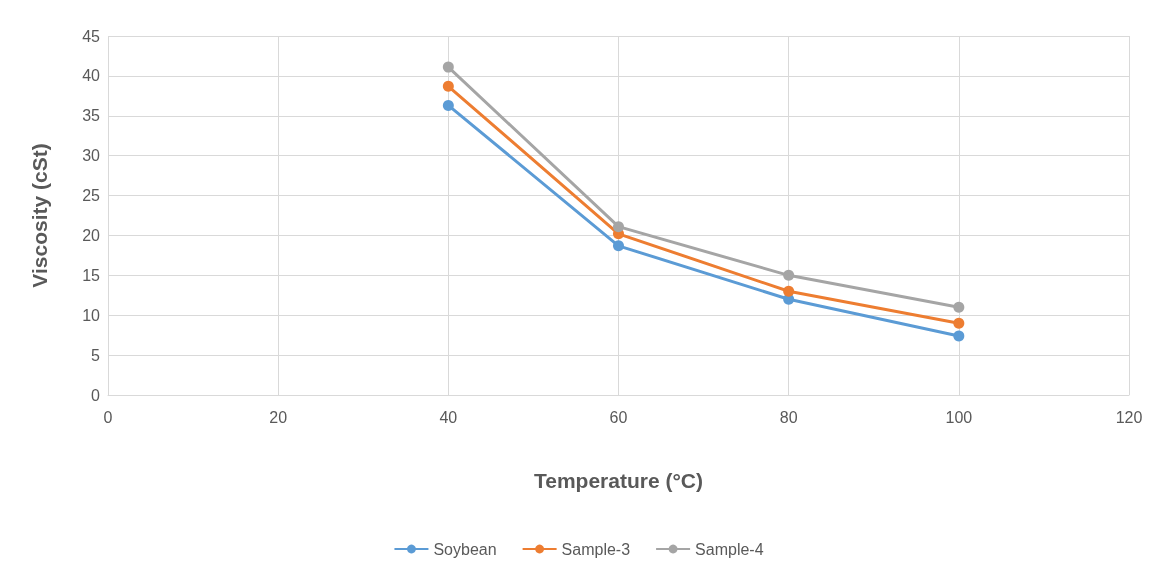 This screenshot has width=1157, height=578. Describe the element at coordinates (596, 549) in the screenshot. I see `legend-label: Sample-3` at that location.